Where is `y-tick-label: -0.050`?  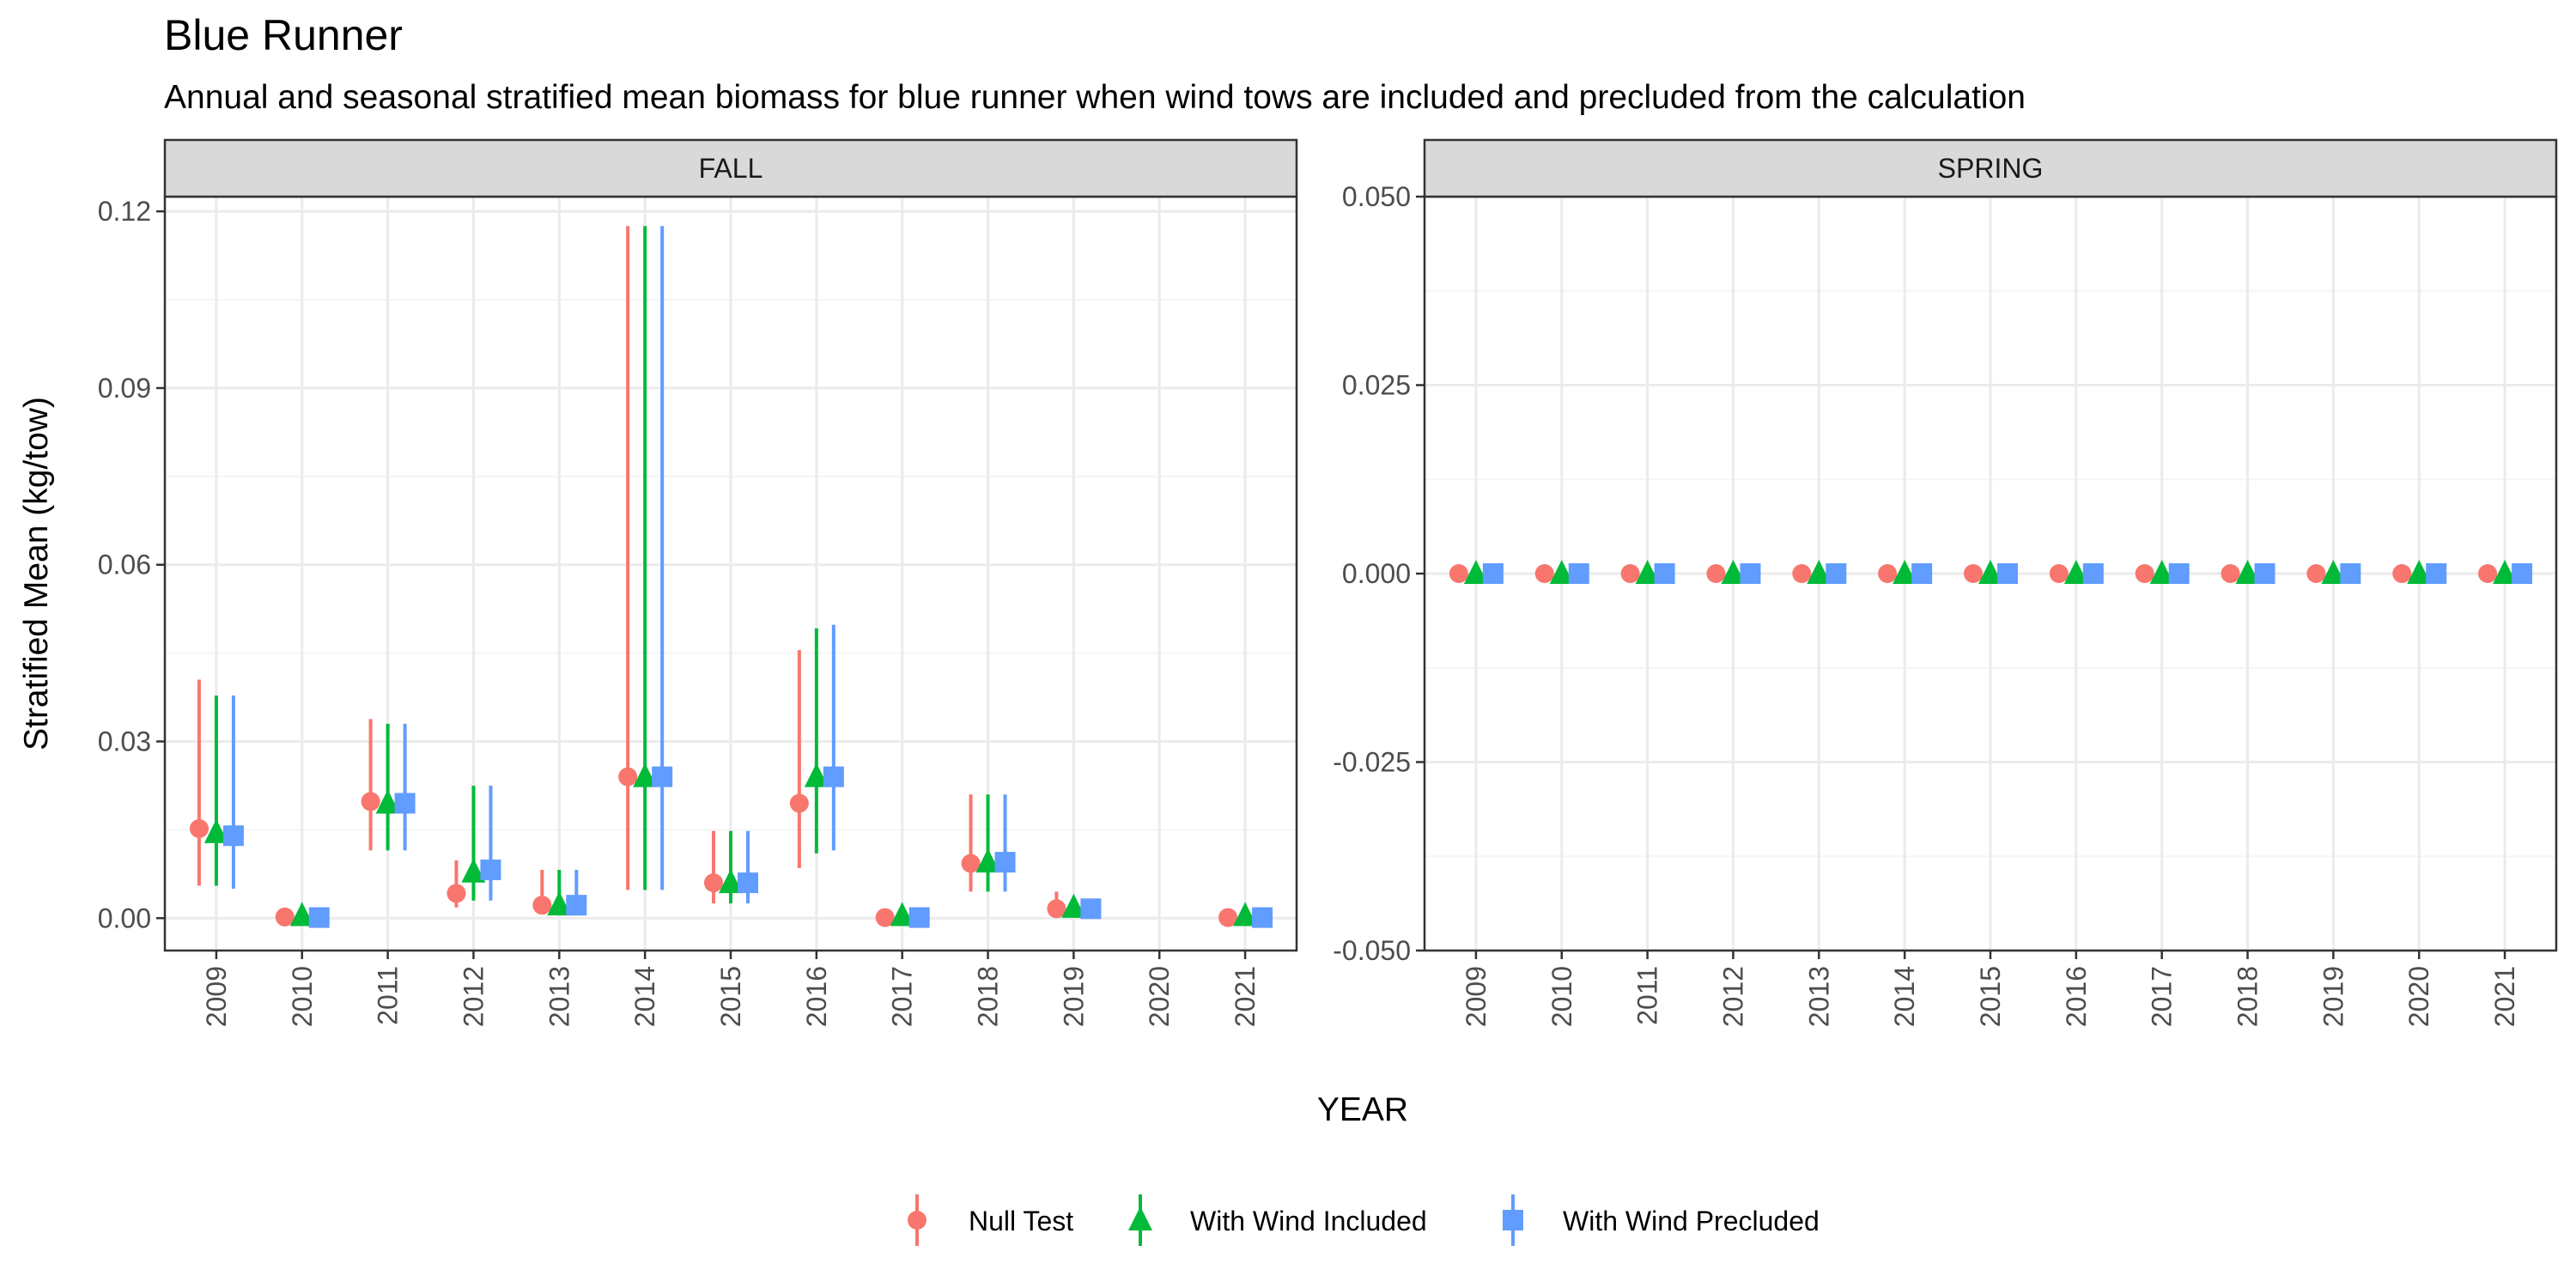 y-tick-label: -0.050 is located at coordinates (1372, 951).